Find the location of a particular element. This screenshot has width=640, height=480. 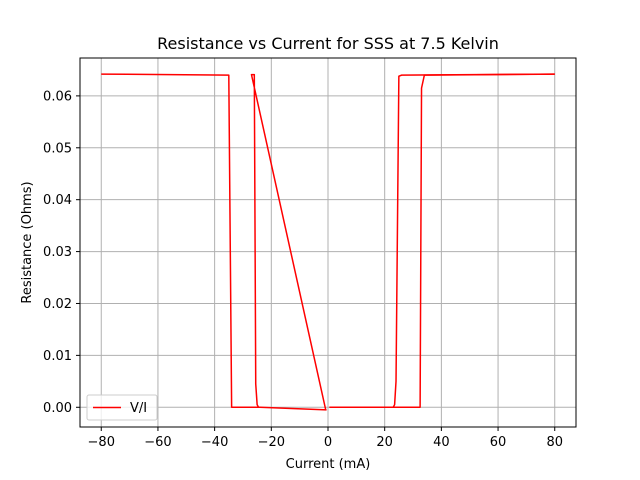

x-tick-label: 80 is located at coordinates (554, 442).